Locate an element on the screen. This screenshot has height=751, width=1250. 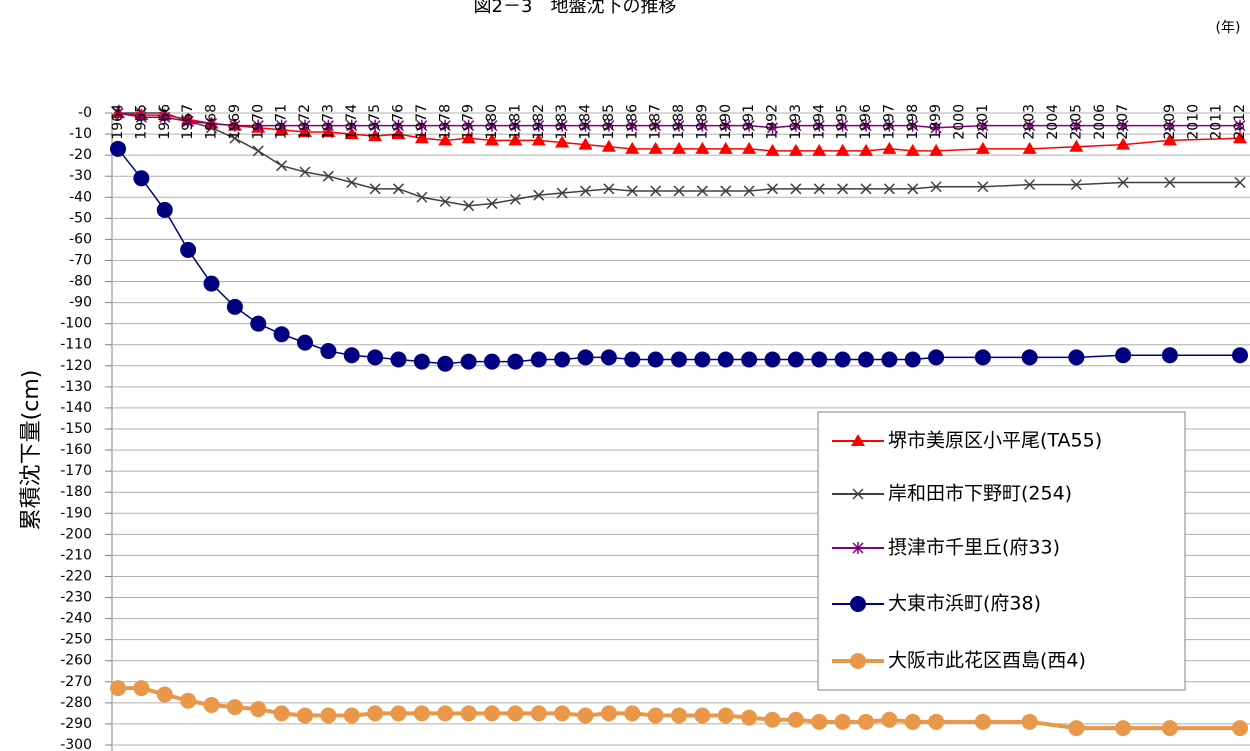
y-tick-label: -120 is located at coordinates (76, 366).